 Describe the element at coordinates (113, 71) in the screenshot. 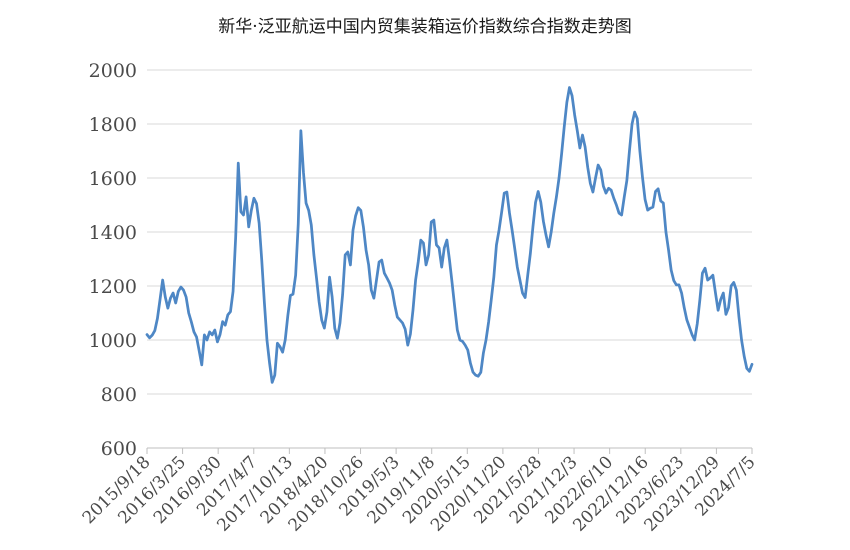

I see `y-axis-tick-label: 2000` at that location.